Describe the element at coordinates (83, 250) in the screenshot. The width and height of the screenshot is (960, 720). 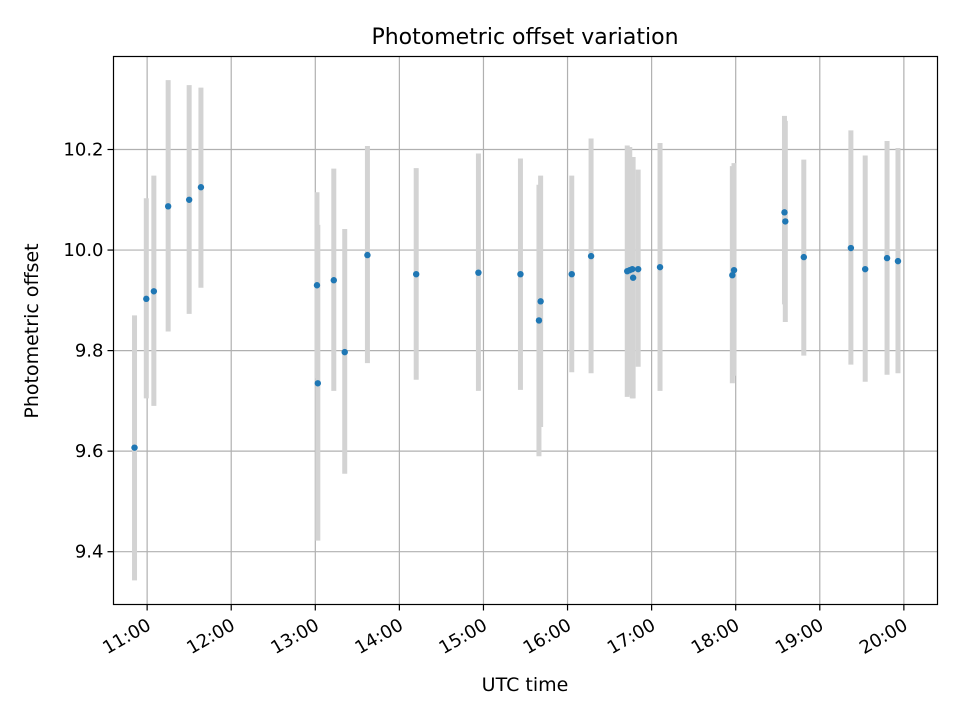
I see `y-tick-label: 10.0` at that location.